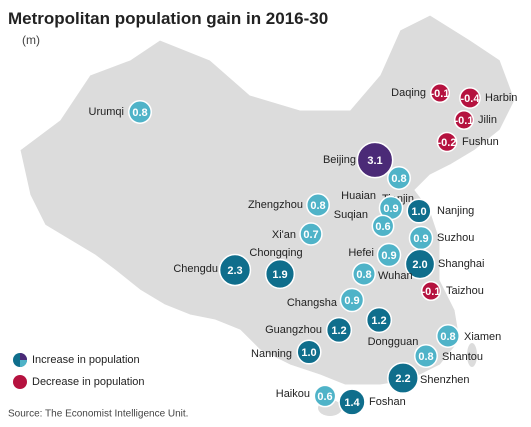 The height and width of the screenshot is (427, 531). What do you see at coordinates (387, 402) in the screenshot?
I see `city-name: Foshan` at bounding box center [387, 402].